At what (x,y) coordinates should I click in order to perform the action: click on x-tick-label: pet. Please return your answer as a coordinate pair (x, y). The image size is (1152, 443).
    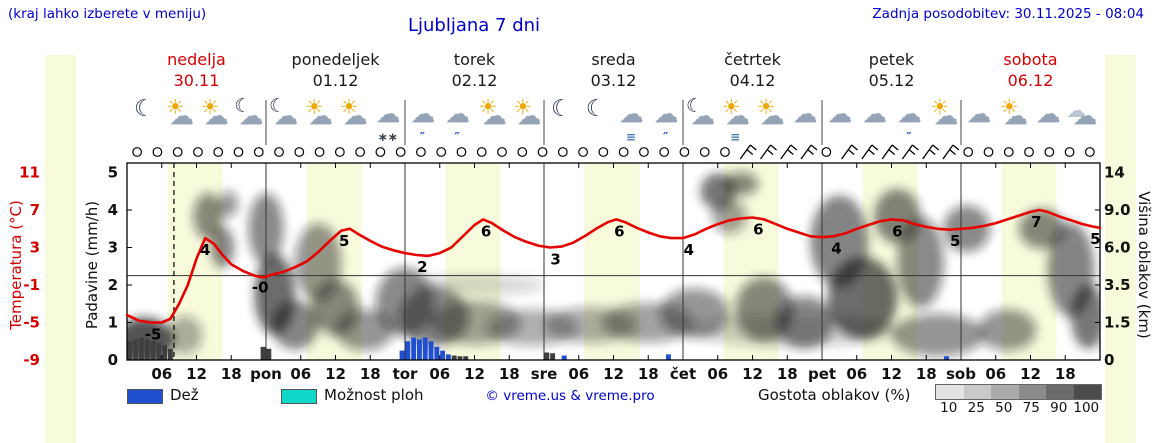
    Looking at the image, I should click on (822, 374).